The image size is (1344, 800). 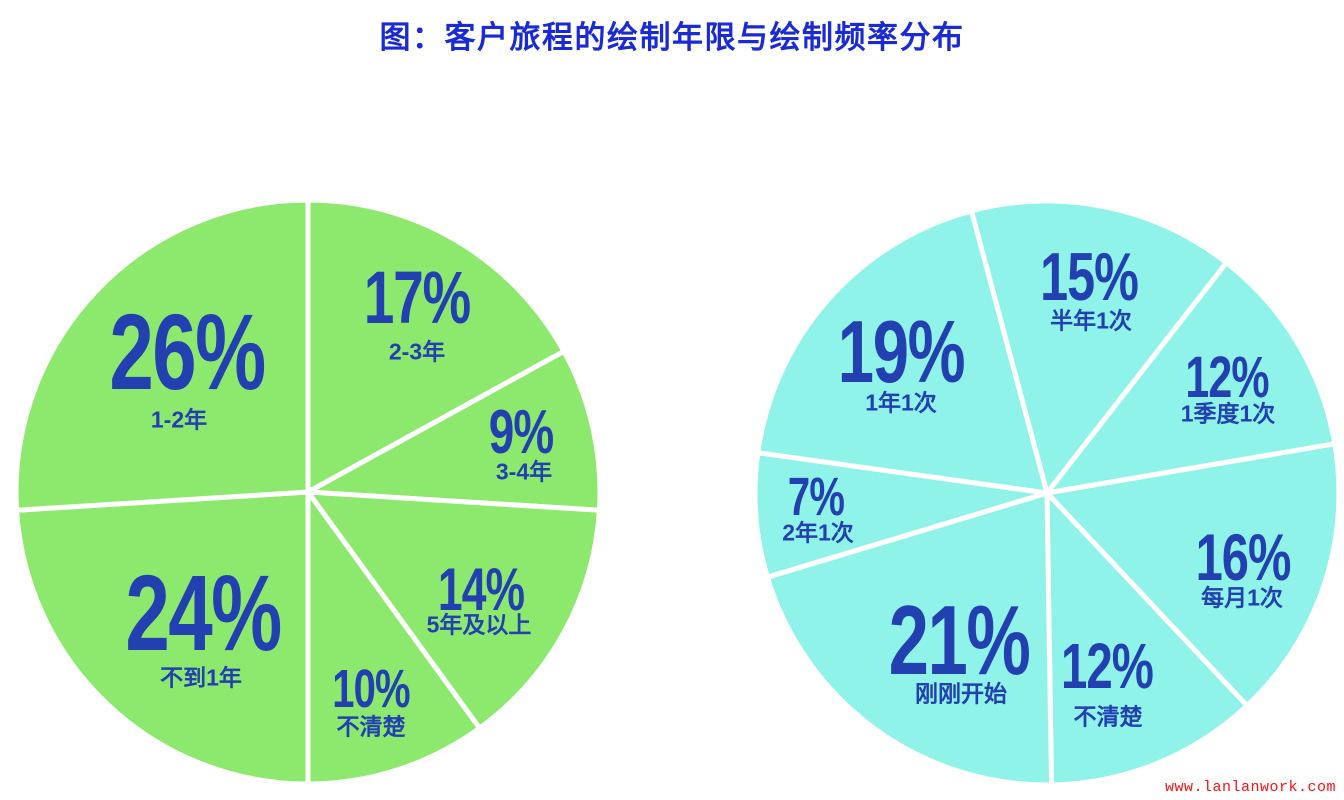 I want to click on pie-slice-每月1次, so click(x=1193, y=575).